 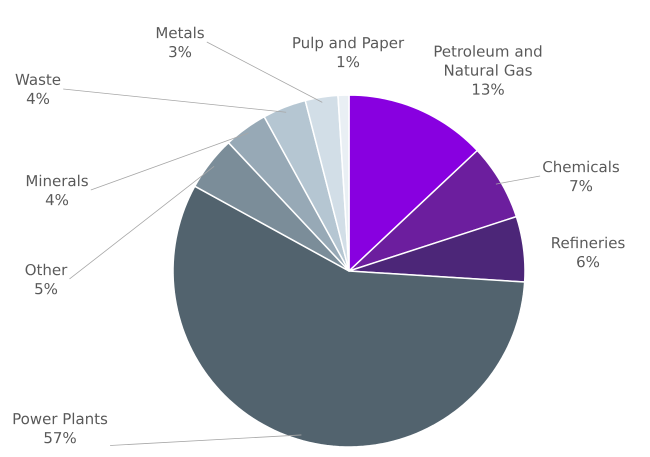 What do you see at coordinates (60, 438) in the screenshot?
I see `data-label: 57%` at bounding box center [60, 438].